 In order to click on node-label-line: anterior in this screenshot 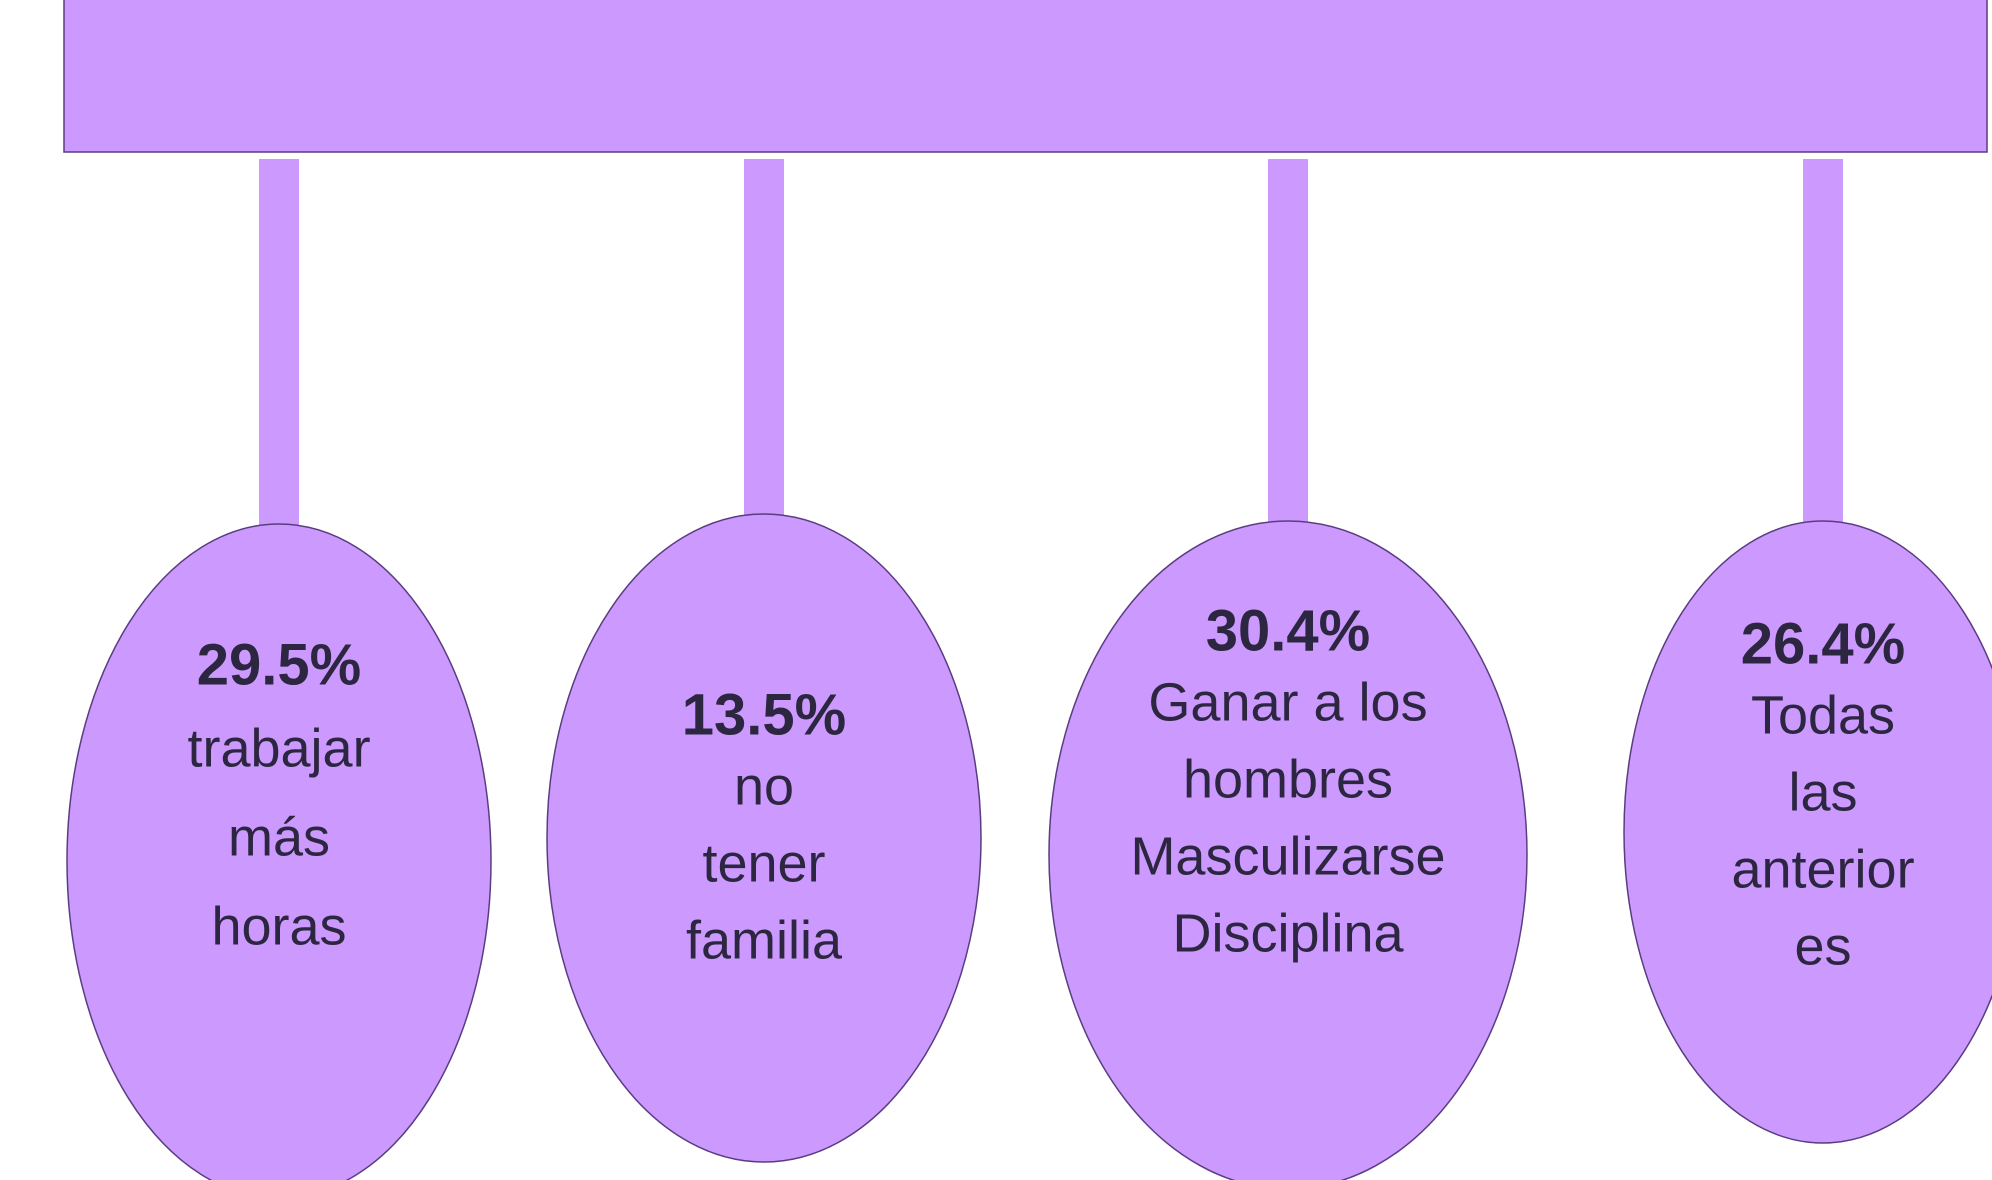, I will do `click(1822, 869)`.